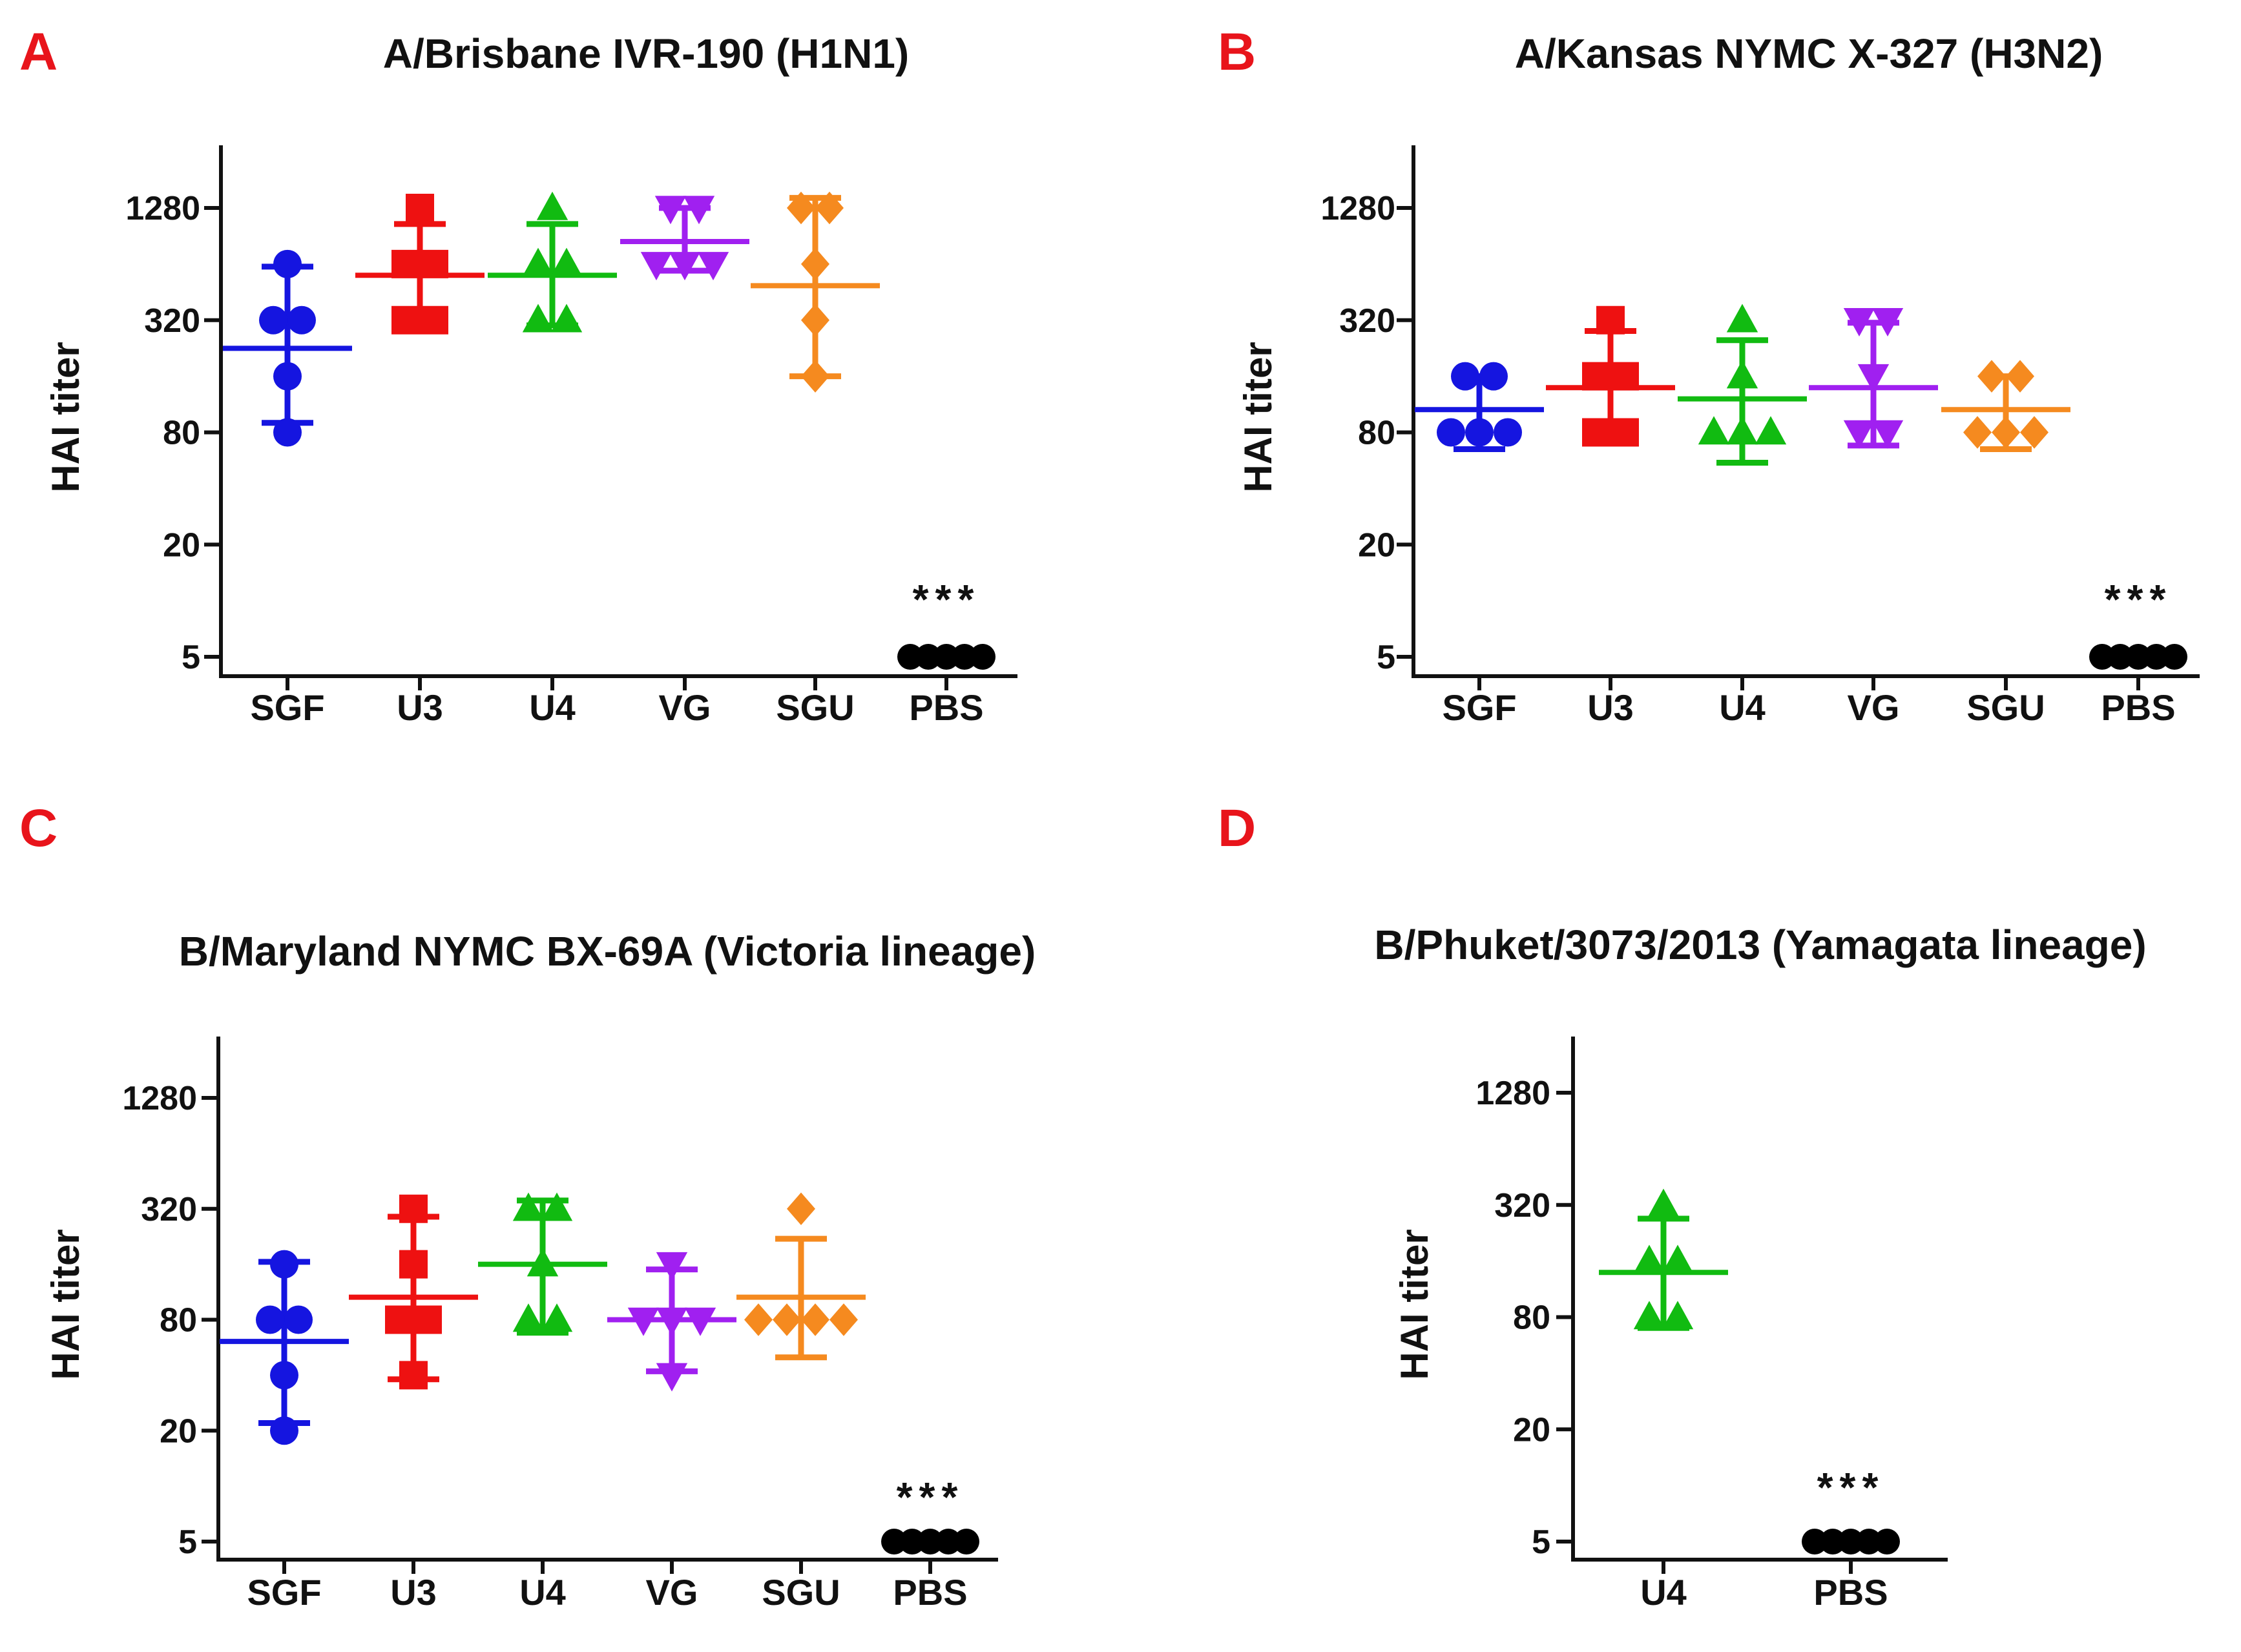 This screenshot has width=2241, height=1652. Describe the element at coordinates (287, 707) in the screenshot. I see `x-tick-label: SGF` at that location.